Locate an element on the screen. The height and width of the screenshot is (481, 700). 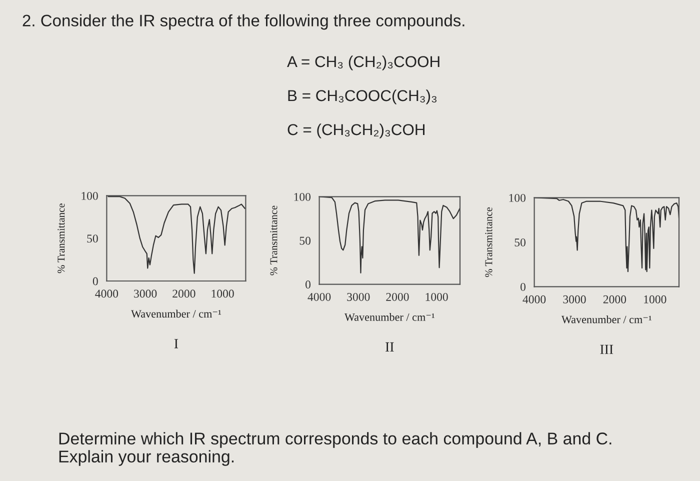
text: I is located at coordinates (176, 343).